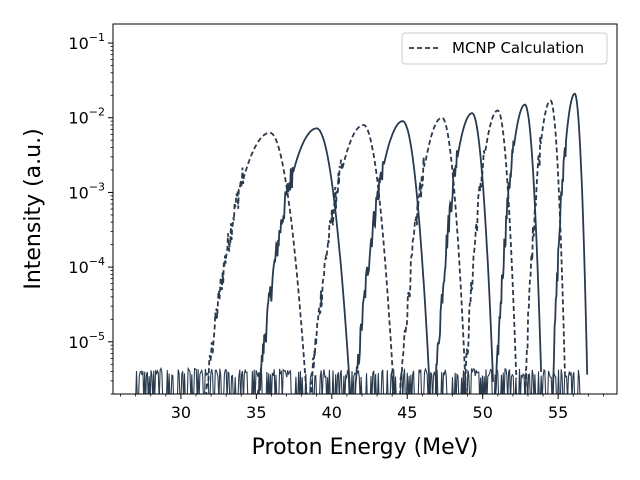 This screenshot has height=480, width=640. I want to click on legend: MCNP Calculation, so click(504, 48).